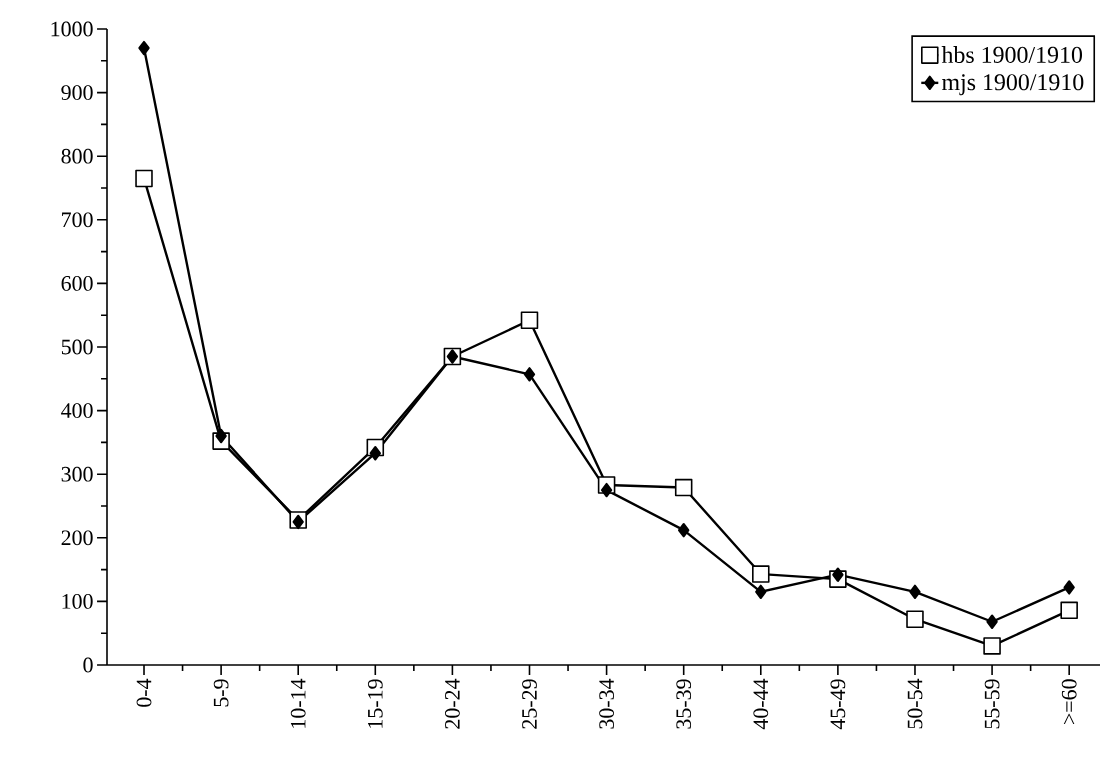 Image resolution: width=1106 pixels, height=764 pixels. What do you see at coordinates (452, 703) in the screenshot?
I see `x-tick-label: 20-24` at bounding box center [452, 703].